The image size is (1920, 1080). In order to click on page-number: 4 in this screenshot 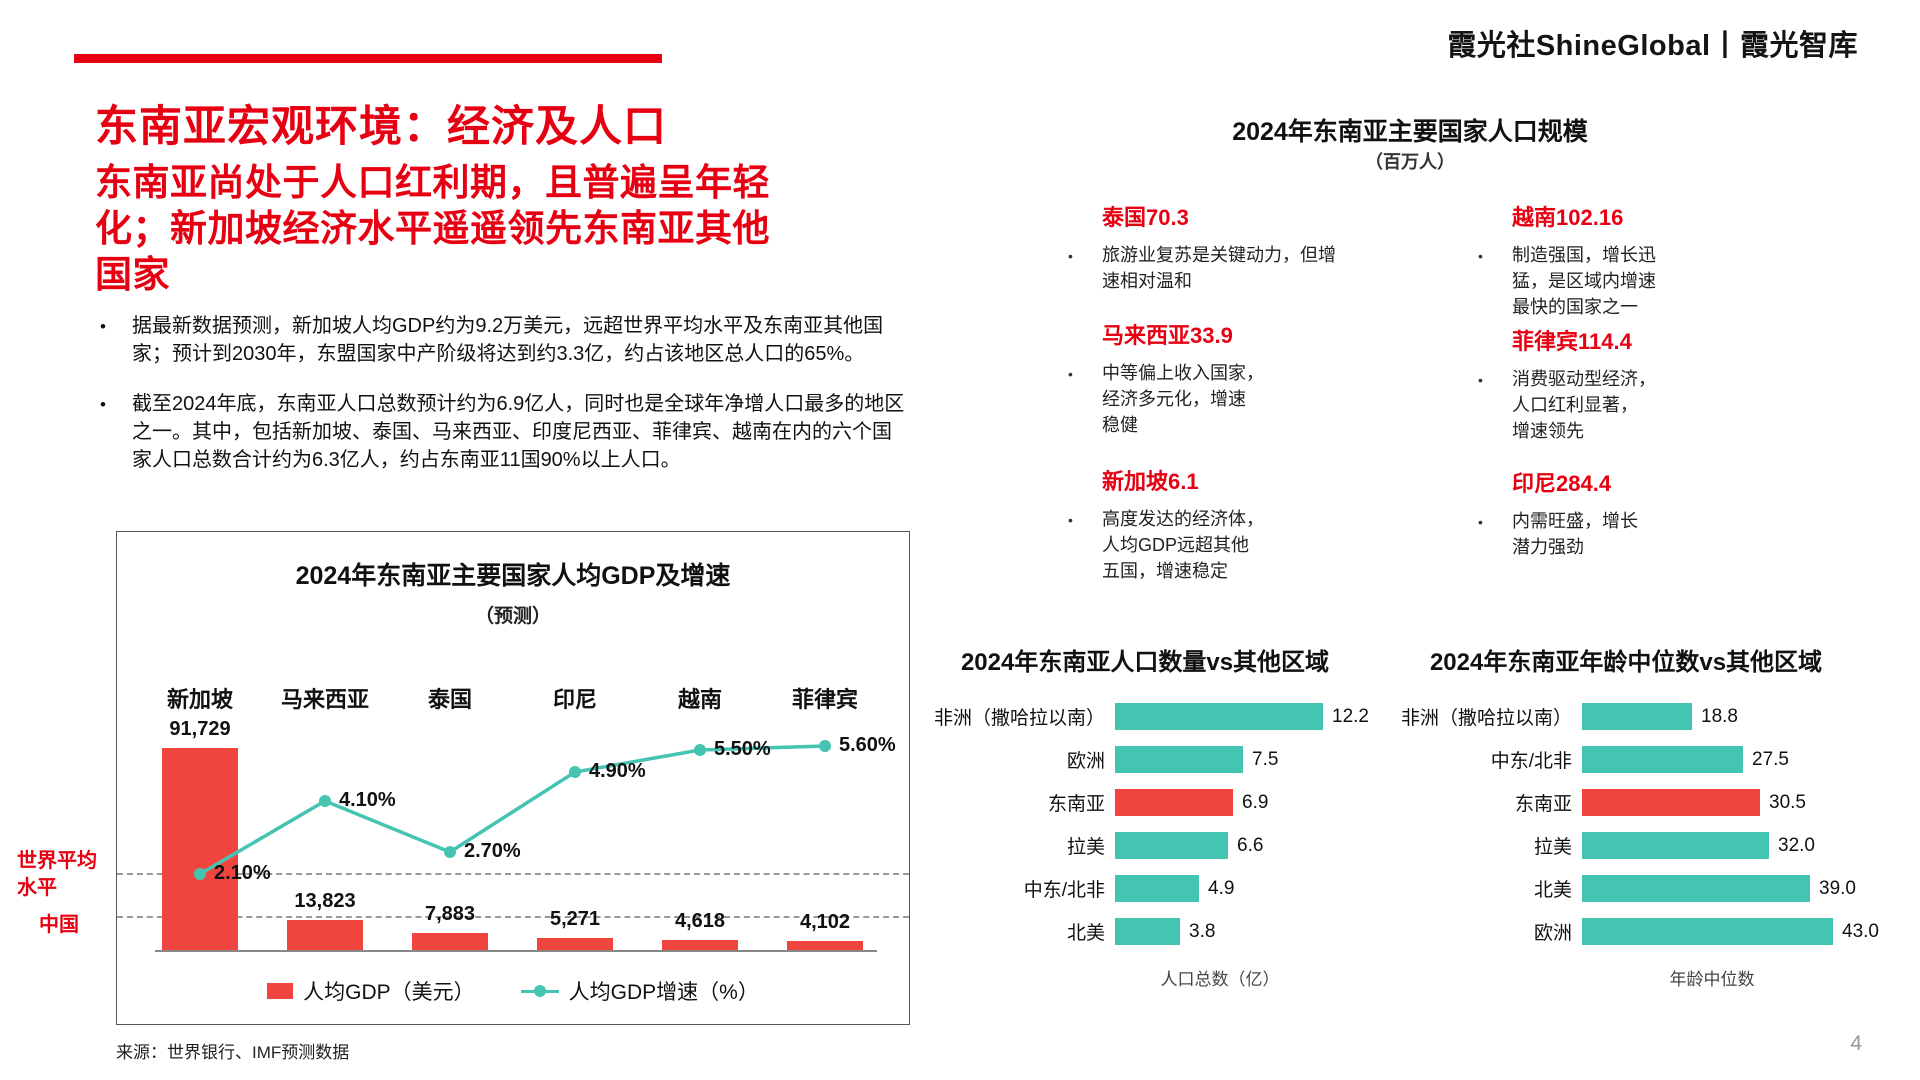, I will do `click(1856, 1043)`.